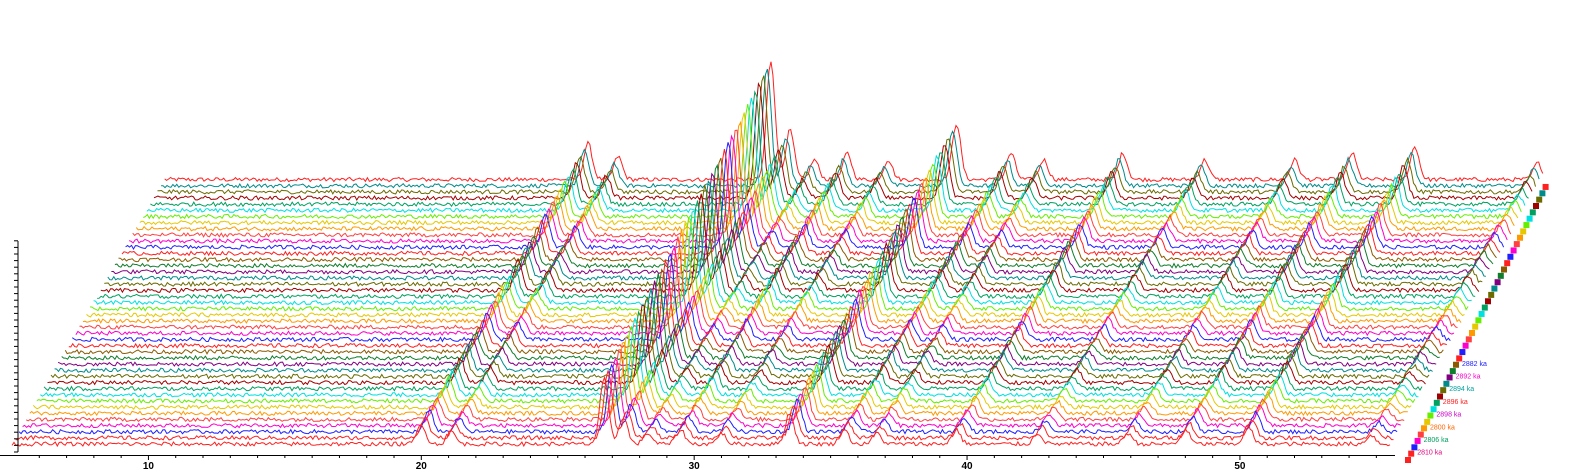 The image size is (1573, 471). What do you see at coordinates (1442, 427) in the screenshot?
I see `legend-label: 2800 ka` at bounding box center [1442, 427].